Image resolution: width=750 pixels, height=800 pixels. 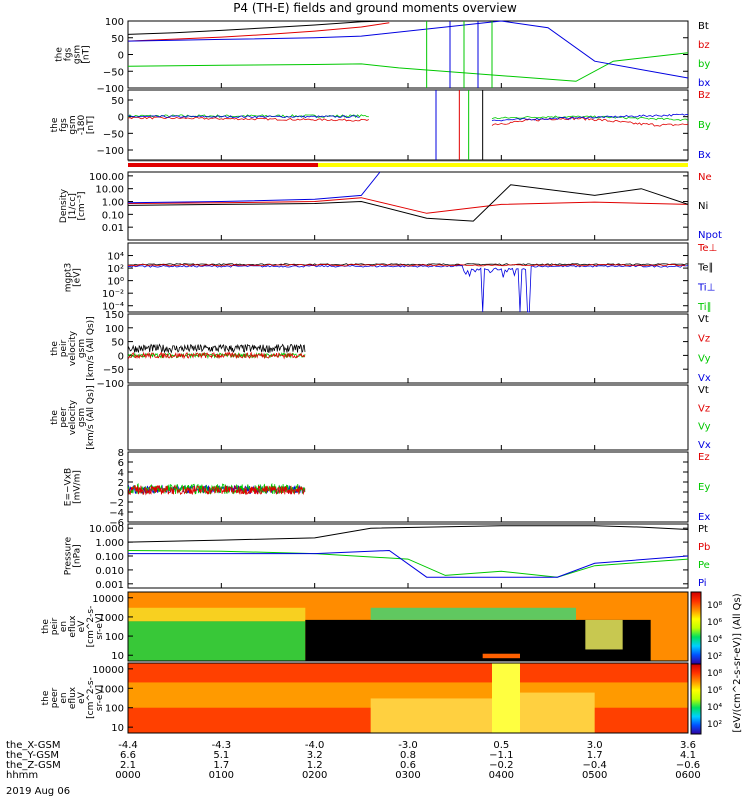 I want to click on spec-frame, so click(x=408, y=698).